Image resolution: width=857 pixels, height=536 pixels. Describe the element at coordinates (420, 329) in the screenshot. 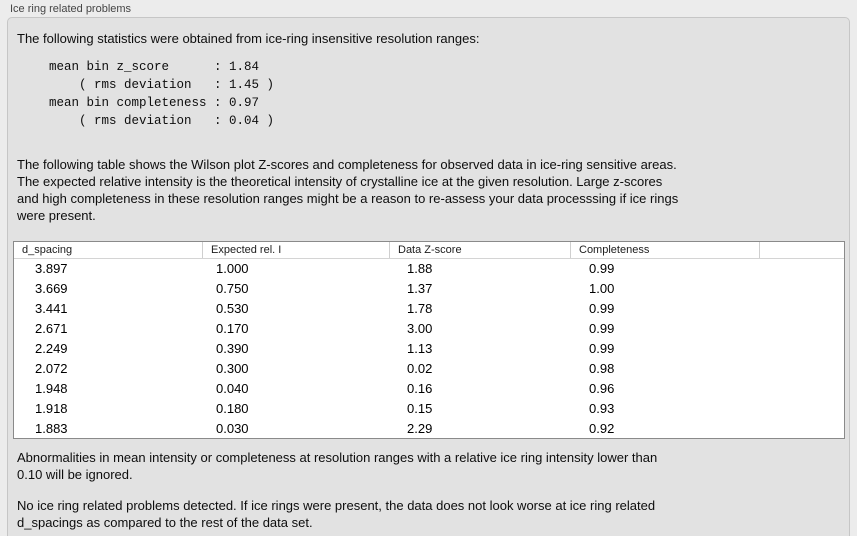

I see `cell-data-z-score: 3.00` at that location.